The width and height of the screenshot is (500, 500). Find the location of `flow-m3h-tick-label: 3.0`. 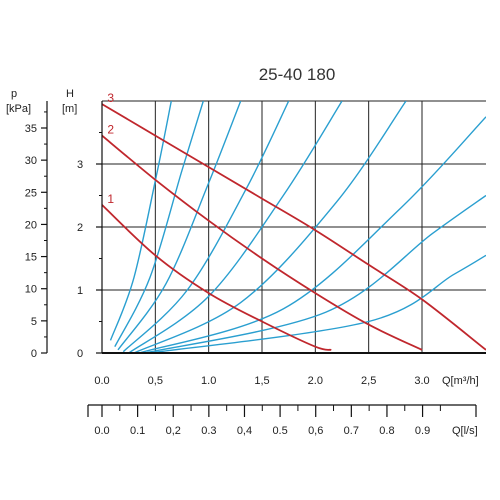

flow-m3h-tick-label: 3.0 is located at coordinates (421, 381).